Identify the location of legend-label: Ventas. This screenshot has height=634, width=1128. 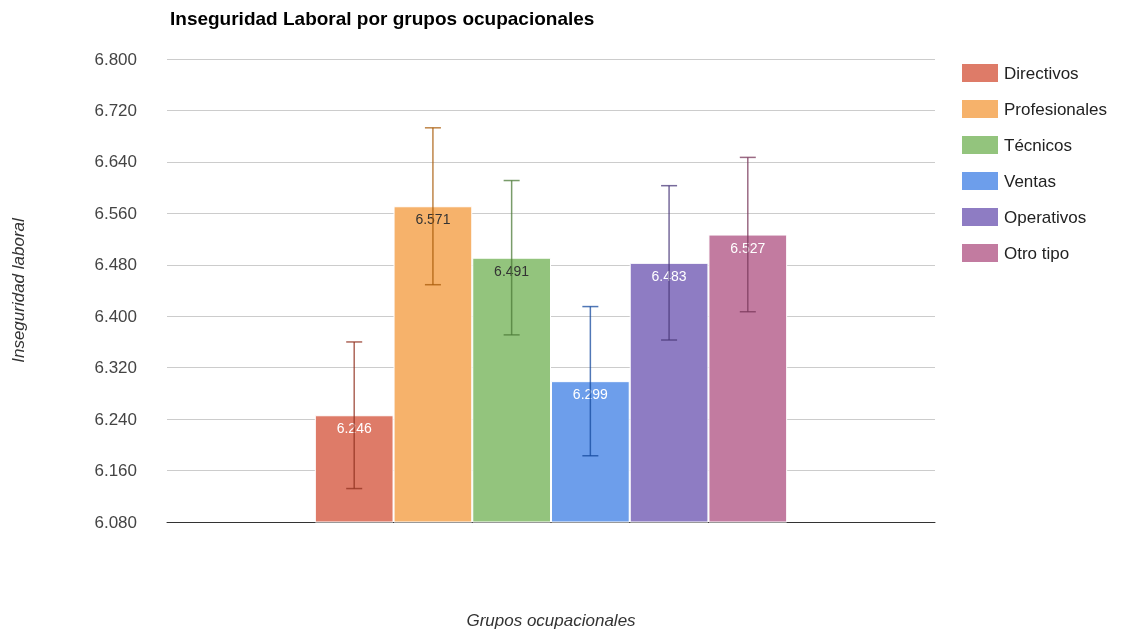
(1030, 181).